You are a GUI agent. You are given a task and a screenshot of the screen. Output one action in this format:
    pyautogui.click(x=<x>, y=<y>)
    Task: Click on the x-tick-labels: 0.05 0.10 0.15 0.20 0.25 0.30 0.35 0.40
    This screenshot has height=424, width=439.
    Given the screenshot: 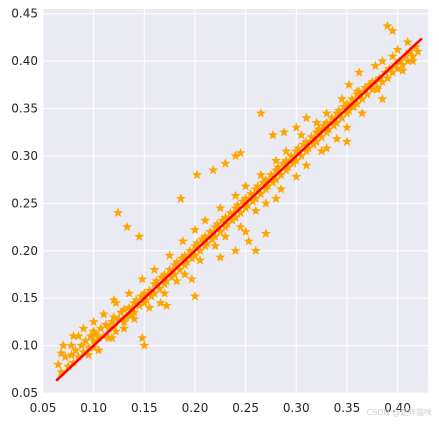 What is the action you would take?
    pyautogui.click(x=220, y=408)
    